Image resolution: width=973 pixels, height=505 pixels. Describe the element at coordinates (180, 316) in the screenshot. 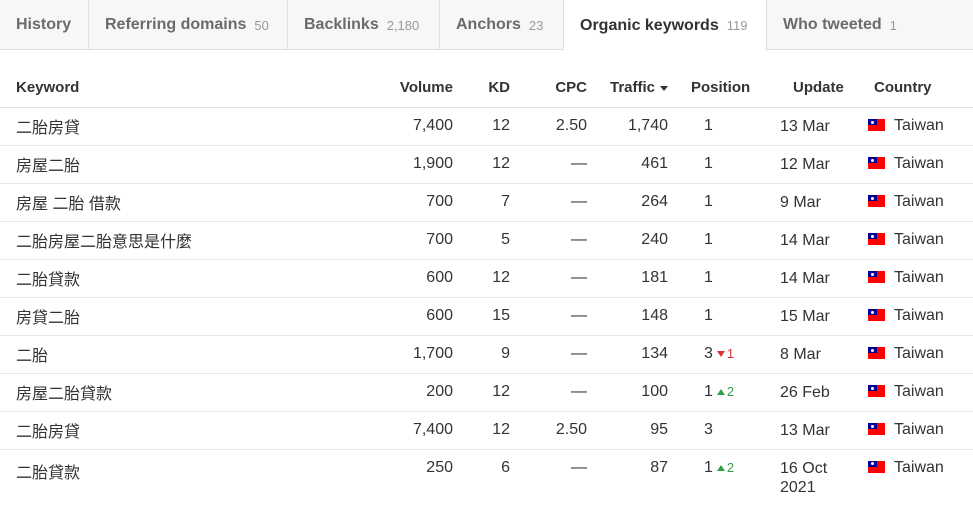

I see `keyword-link: 房貸二胎` at that location.